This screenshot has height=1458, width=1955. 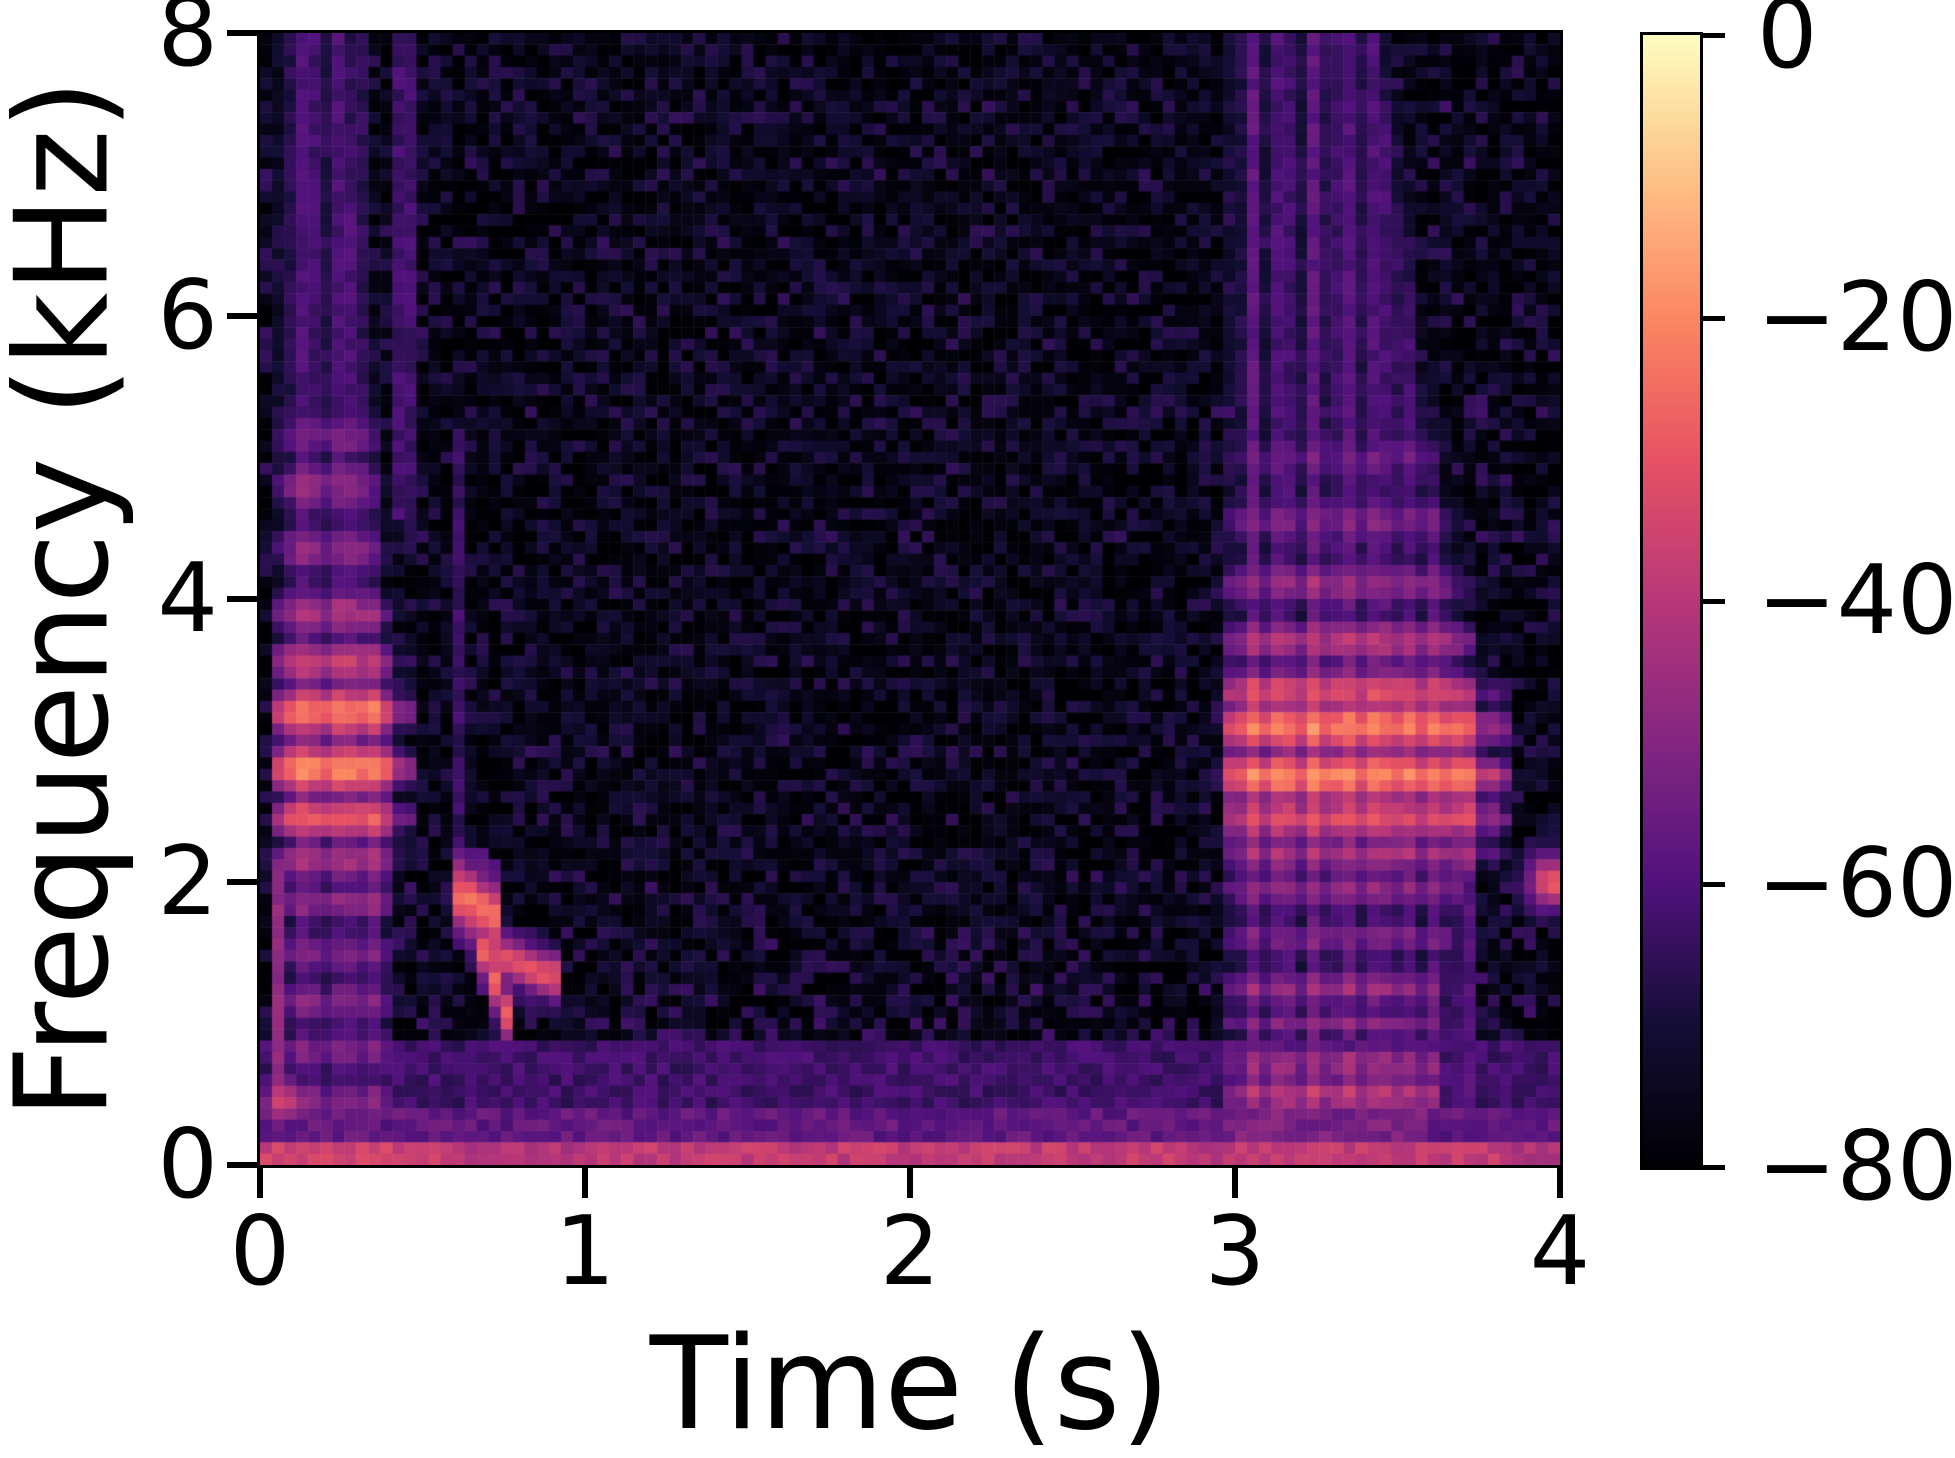 What do you see at coordinates (1856, 1167) in the screenshot?
I see `colorbar-tick-label: −80` at bounding box center [1856, 1167].